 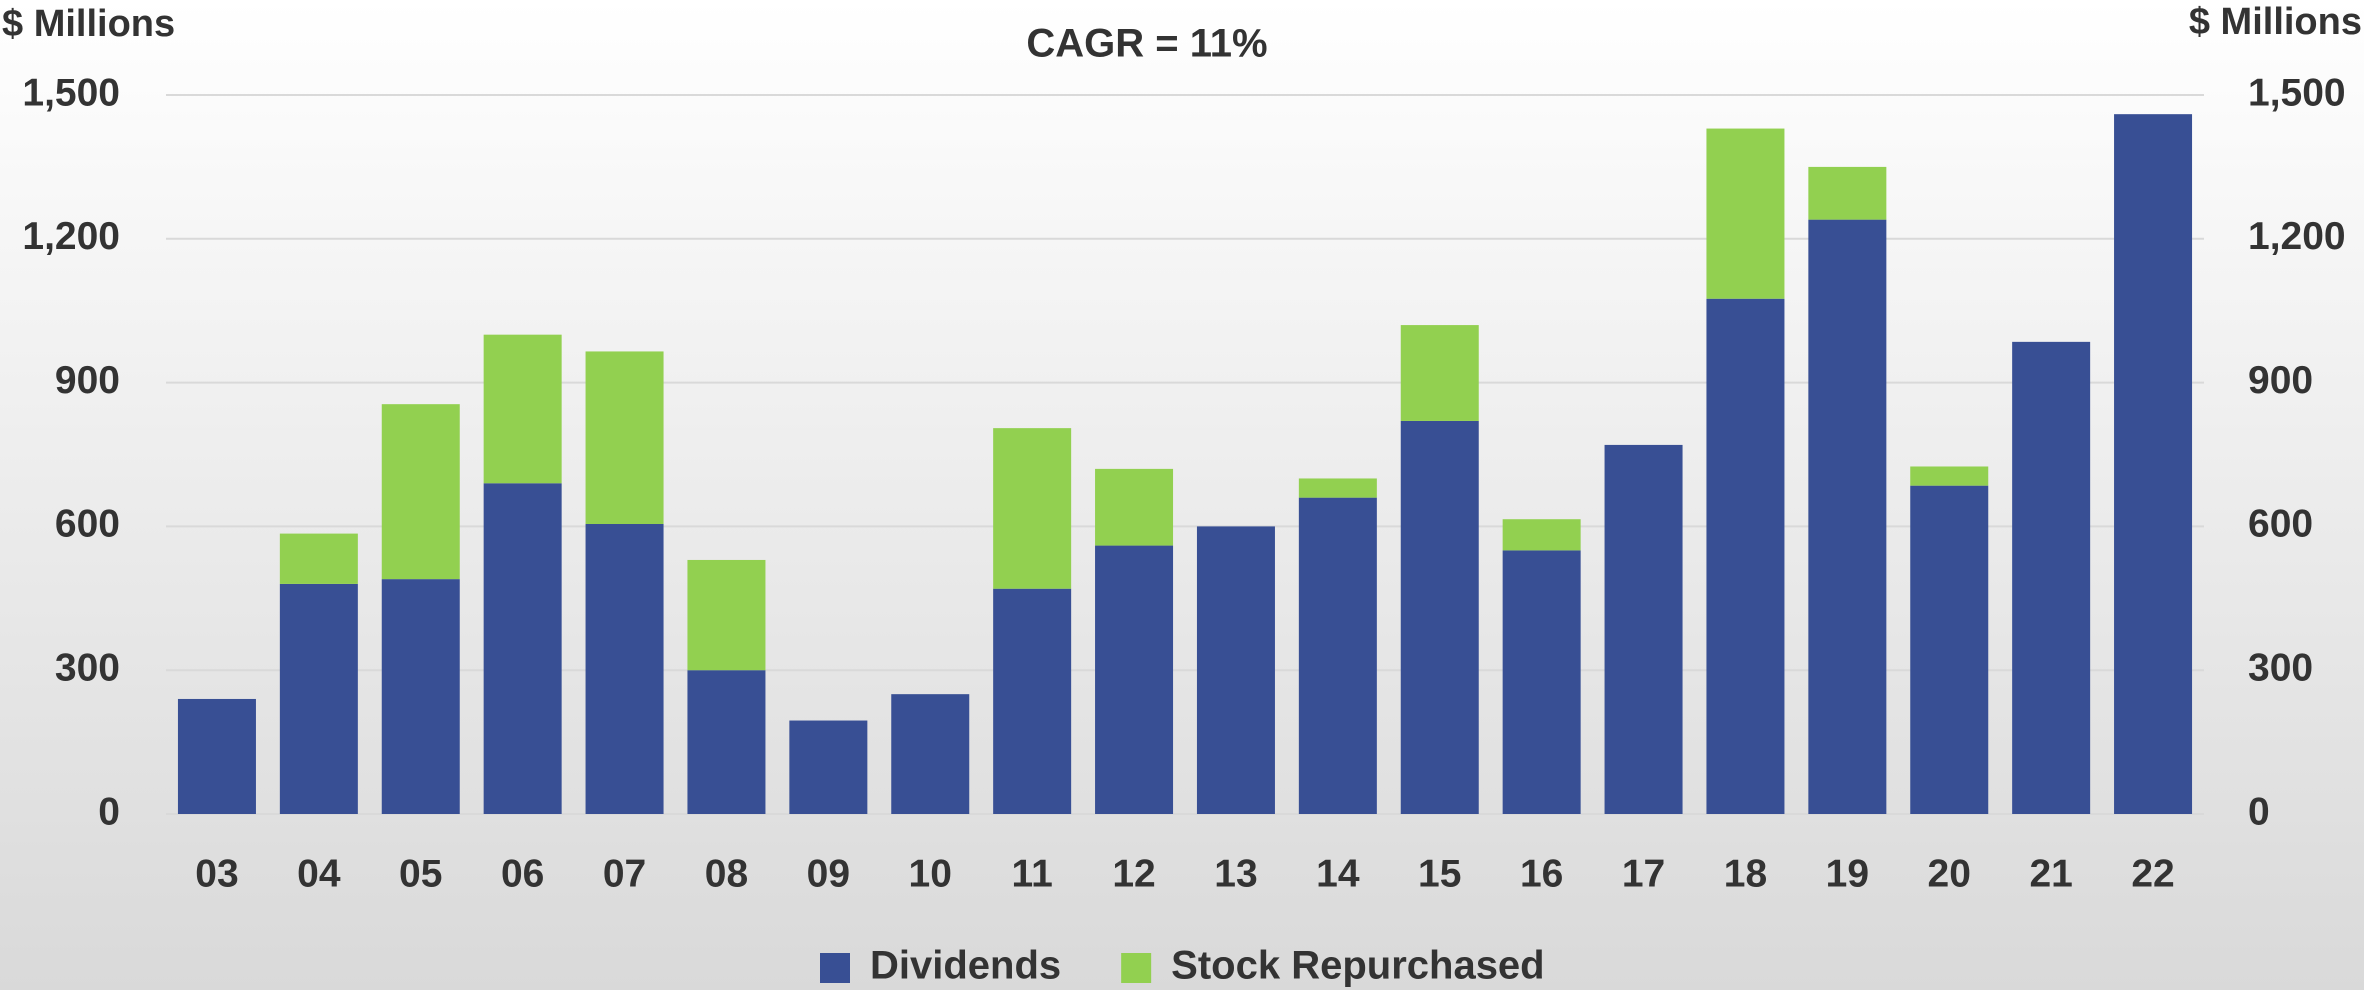 I want to click on x-tick-label: 21, so click(x=2050, y=873).